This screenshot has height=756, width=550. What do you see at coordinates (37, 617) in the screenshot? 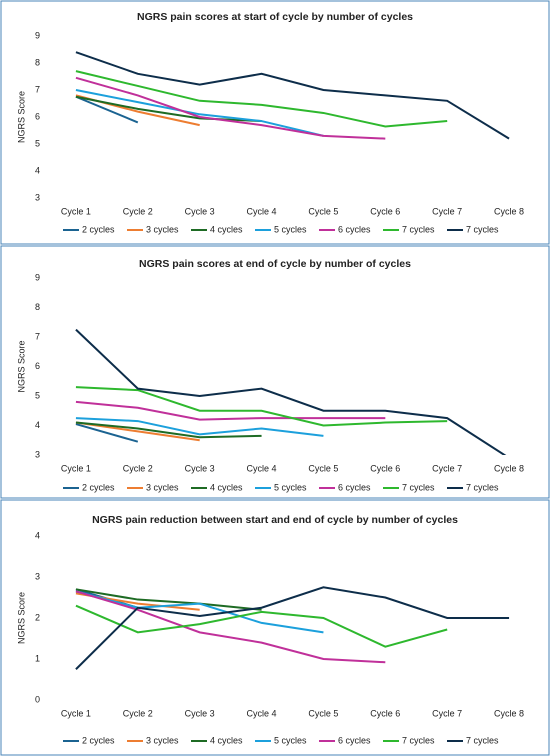
I see `y-tick-label: 2` at bounding box center [37, 617].